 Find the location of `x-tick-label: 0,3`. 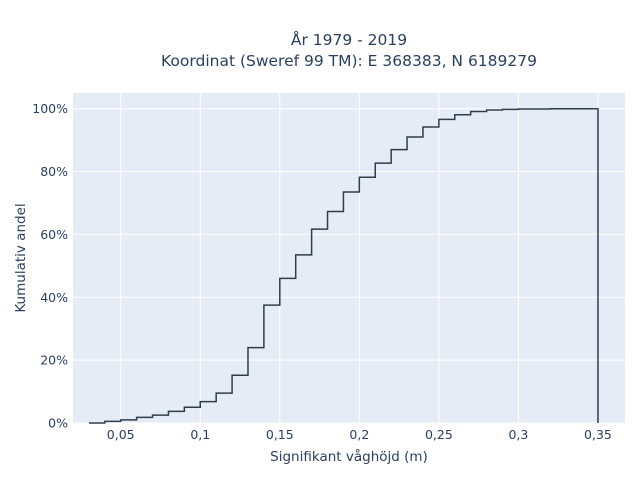

x-tick-label: 0,3 is located at coordinates (518, 434).